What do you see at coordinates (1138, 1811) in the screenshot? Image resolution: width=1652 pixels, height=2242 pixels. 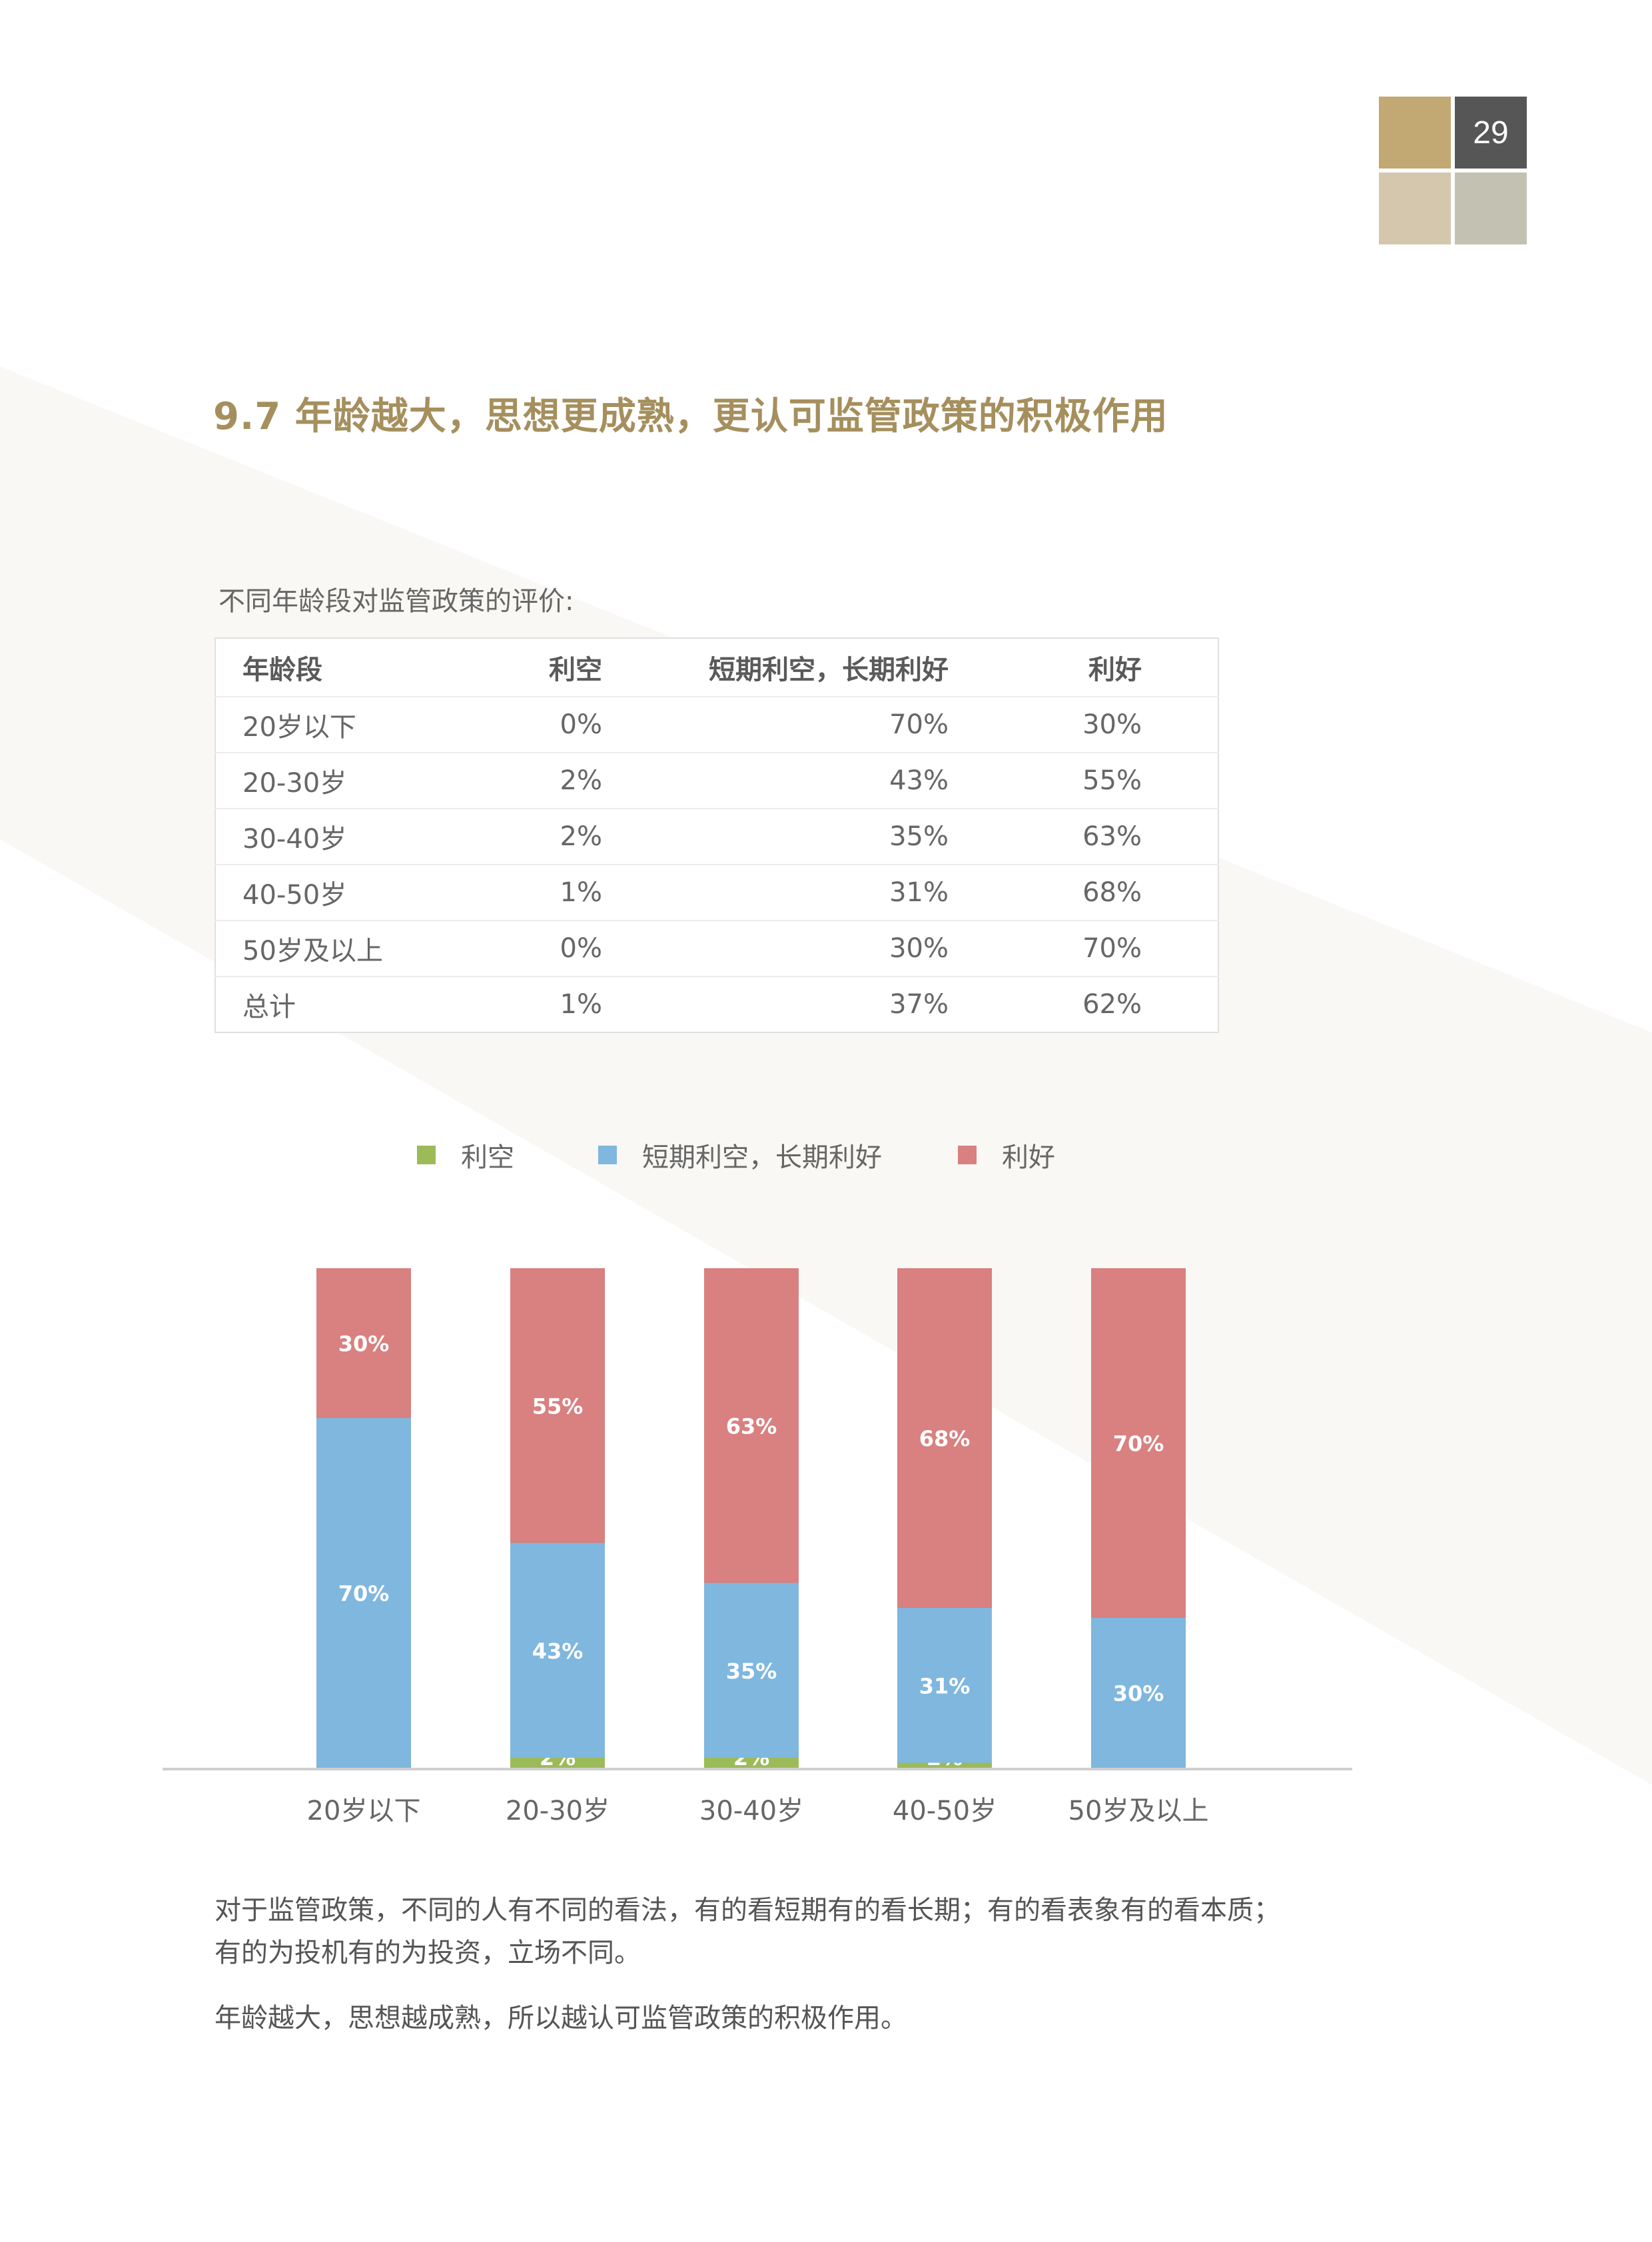 I see `x-tick-label: 50岁及以上` at bounding box center [1138, 1811].